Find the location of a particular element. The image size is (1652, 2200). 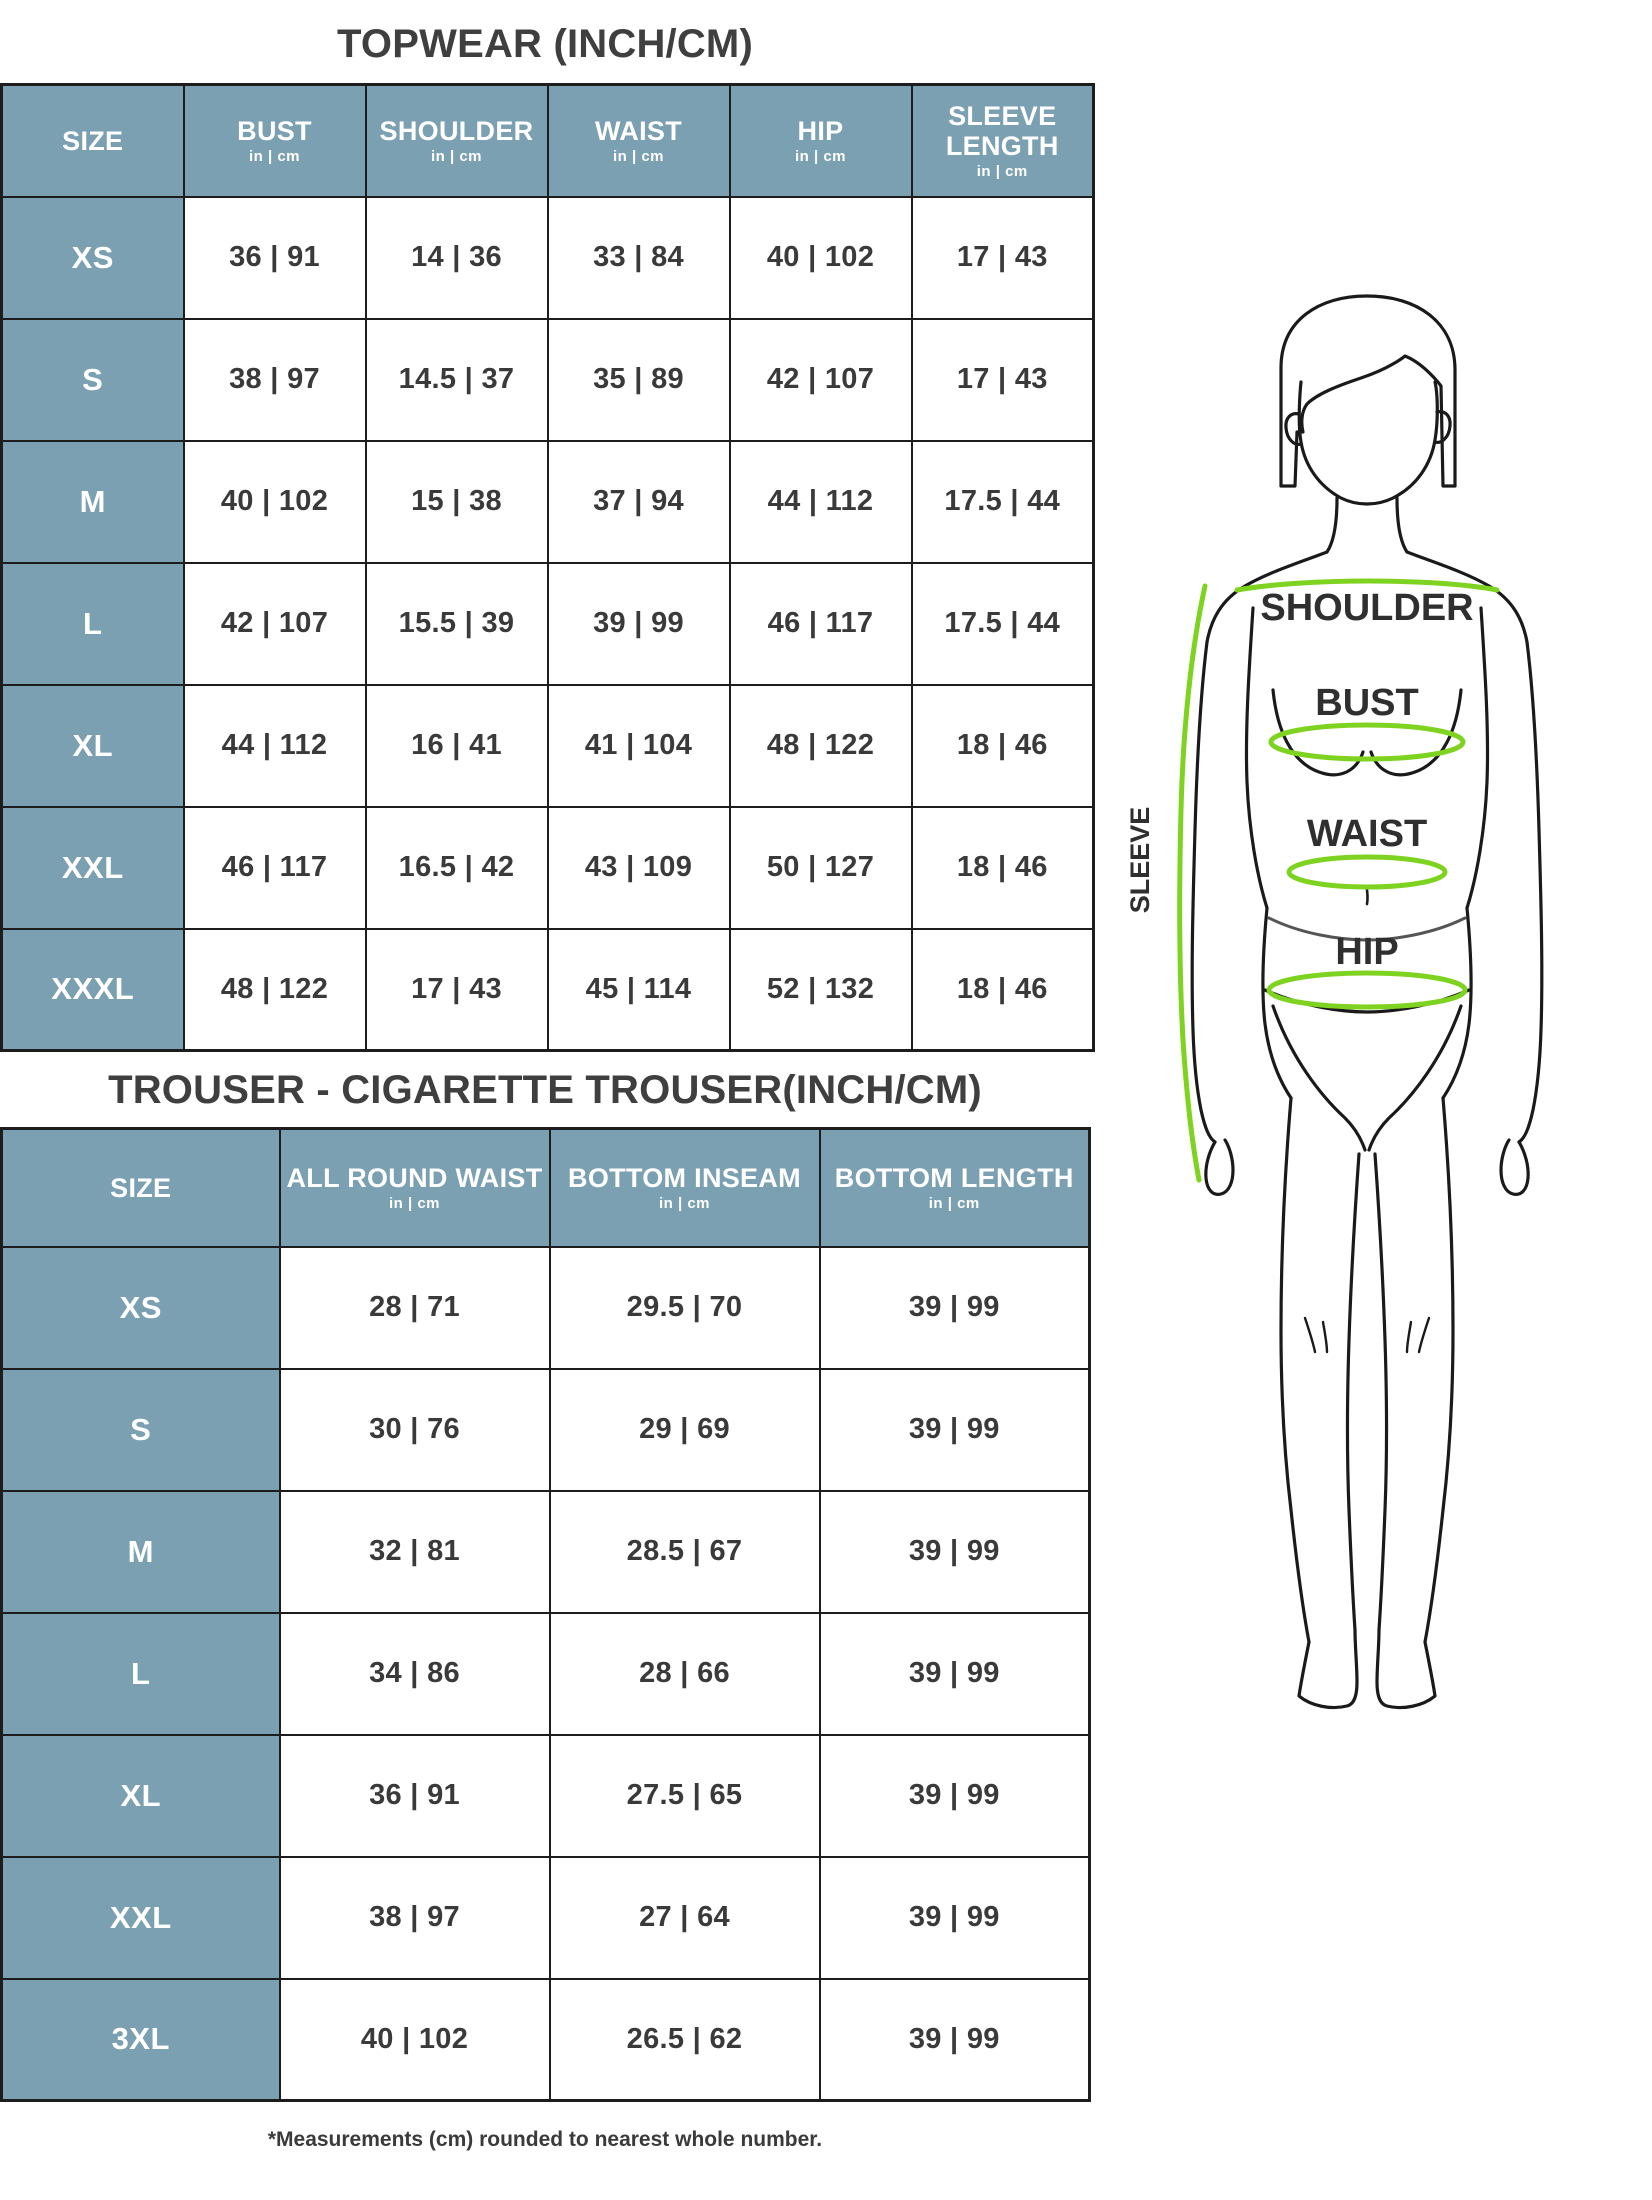

trouser-bottom-inseam: 29 | 69 is located at coordinates (684, 1429).